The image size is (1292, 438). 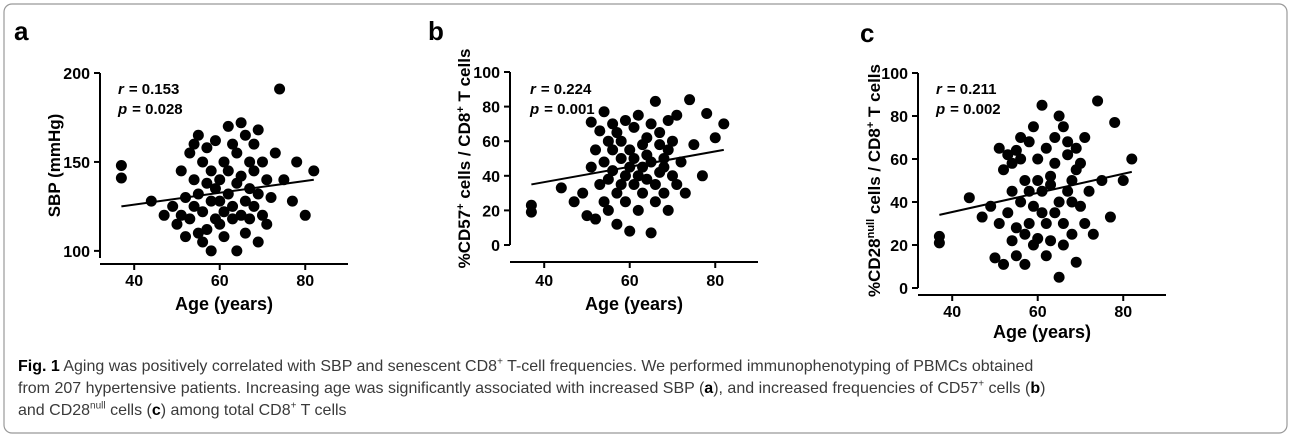 What do you see at coordinates (461, 206) in the screenshot?
I see `y-axis-label-part: +` at bounding box center [461, 206].